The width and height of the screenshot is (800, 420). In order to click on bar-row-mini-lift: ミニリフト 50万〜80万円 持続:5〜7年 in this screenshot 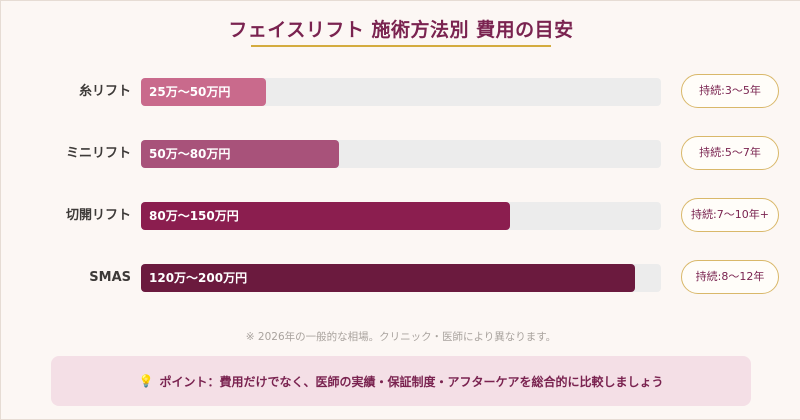, I will do `click(400, 153)`.